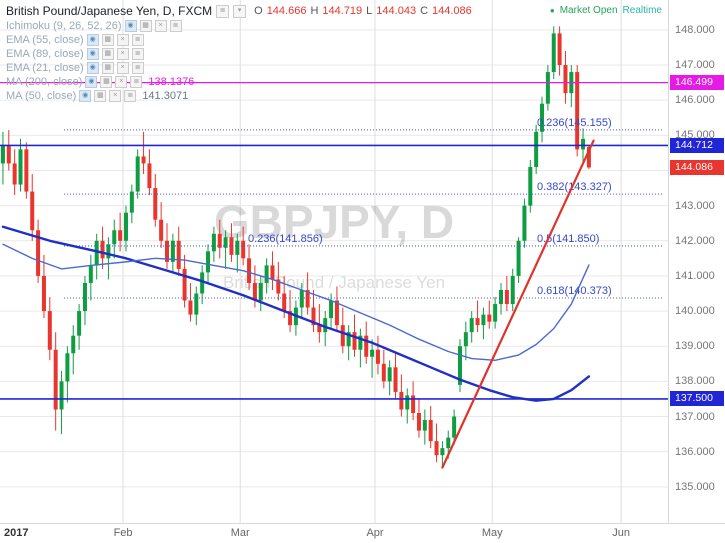 This screenshot has width=725, height=543. Describe the element at coordinates (45, 39) in the screenshot. I see `indicator-label: EMA (55, close)` at that location.